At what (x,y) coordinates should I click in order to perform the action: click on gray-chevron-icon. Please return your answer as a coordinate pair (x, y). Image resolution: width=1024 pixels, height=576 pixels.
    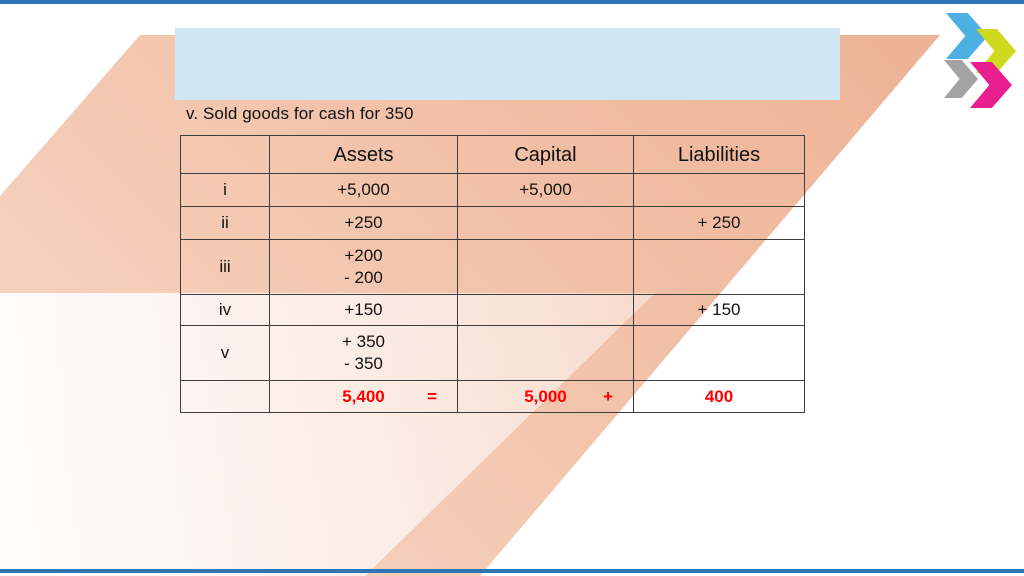
    Looking at the image, I should click on (961, 79).